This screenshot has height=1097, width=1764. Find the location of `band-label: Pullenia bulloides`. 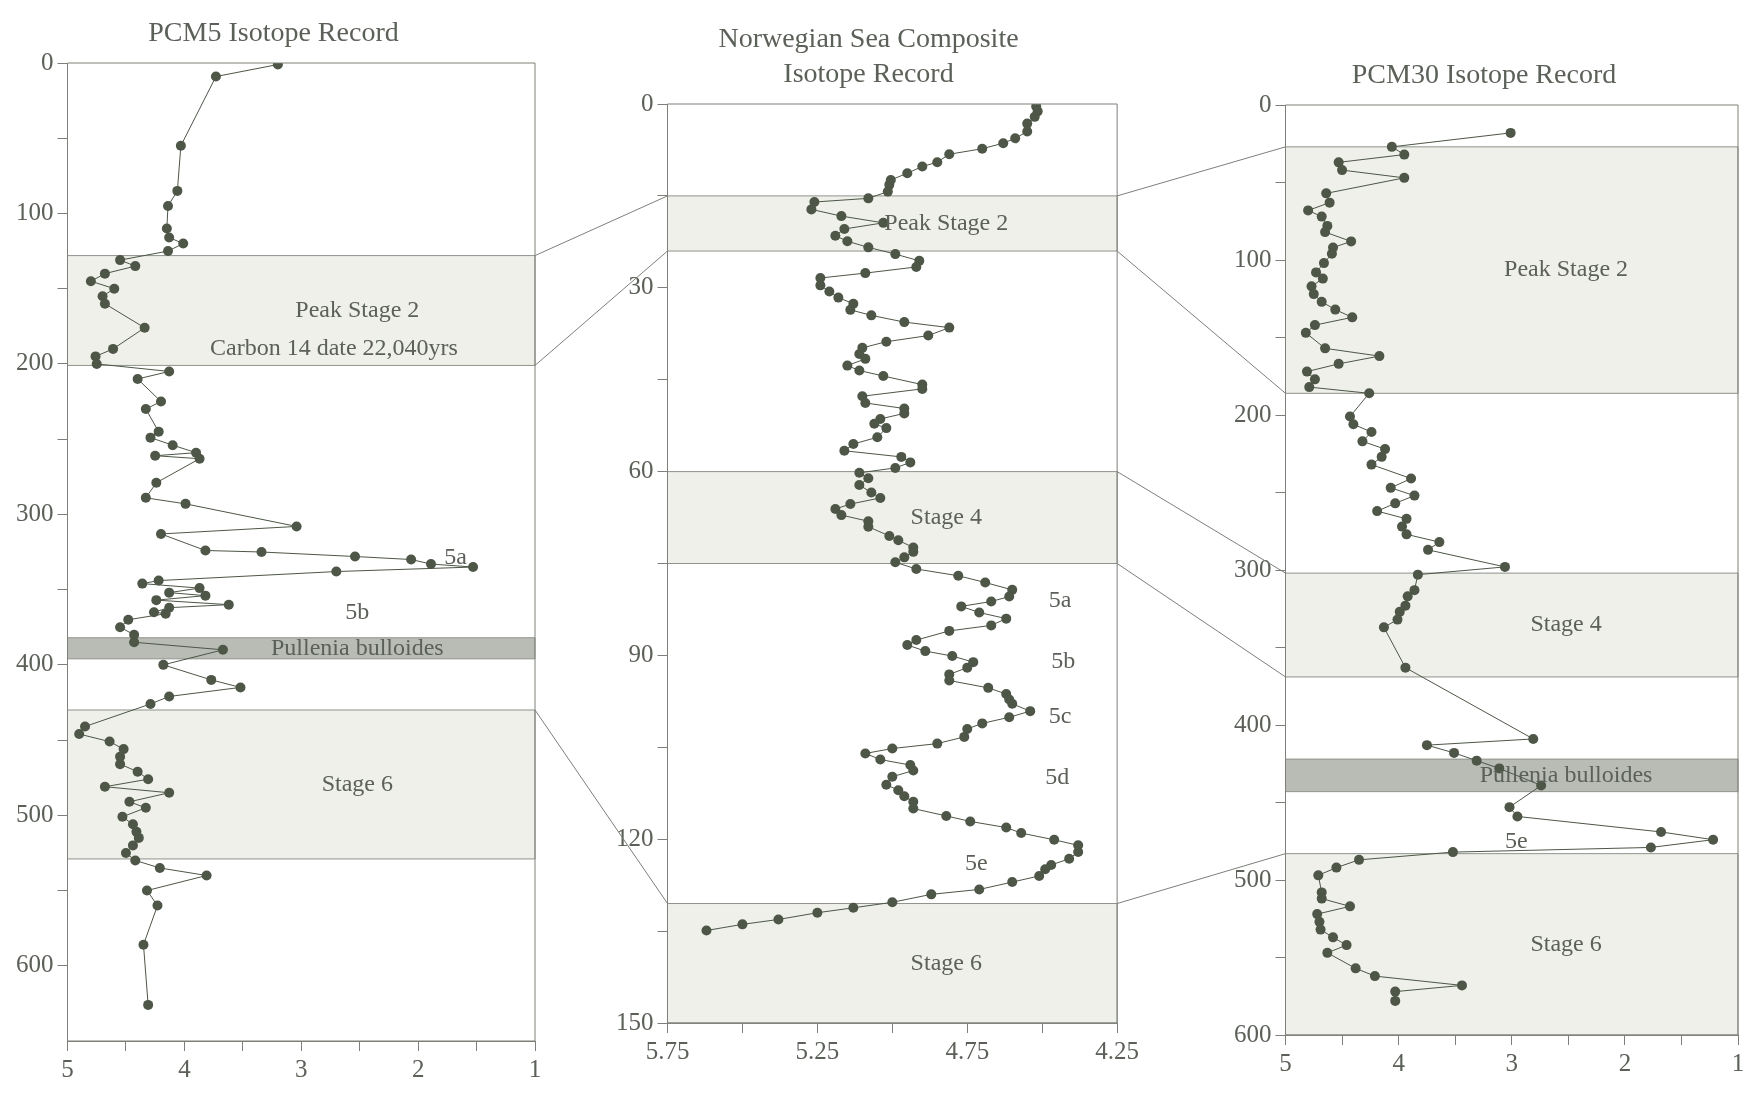

band-label: Pullenia bulloides is located at coordinates (357, 646).